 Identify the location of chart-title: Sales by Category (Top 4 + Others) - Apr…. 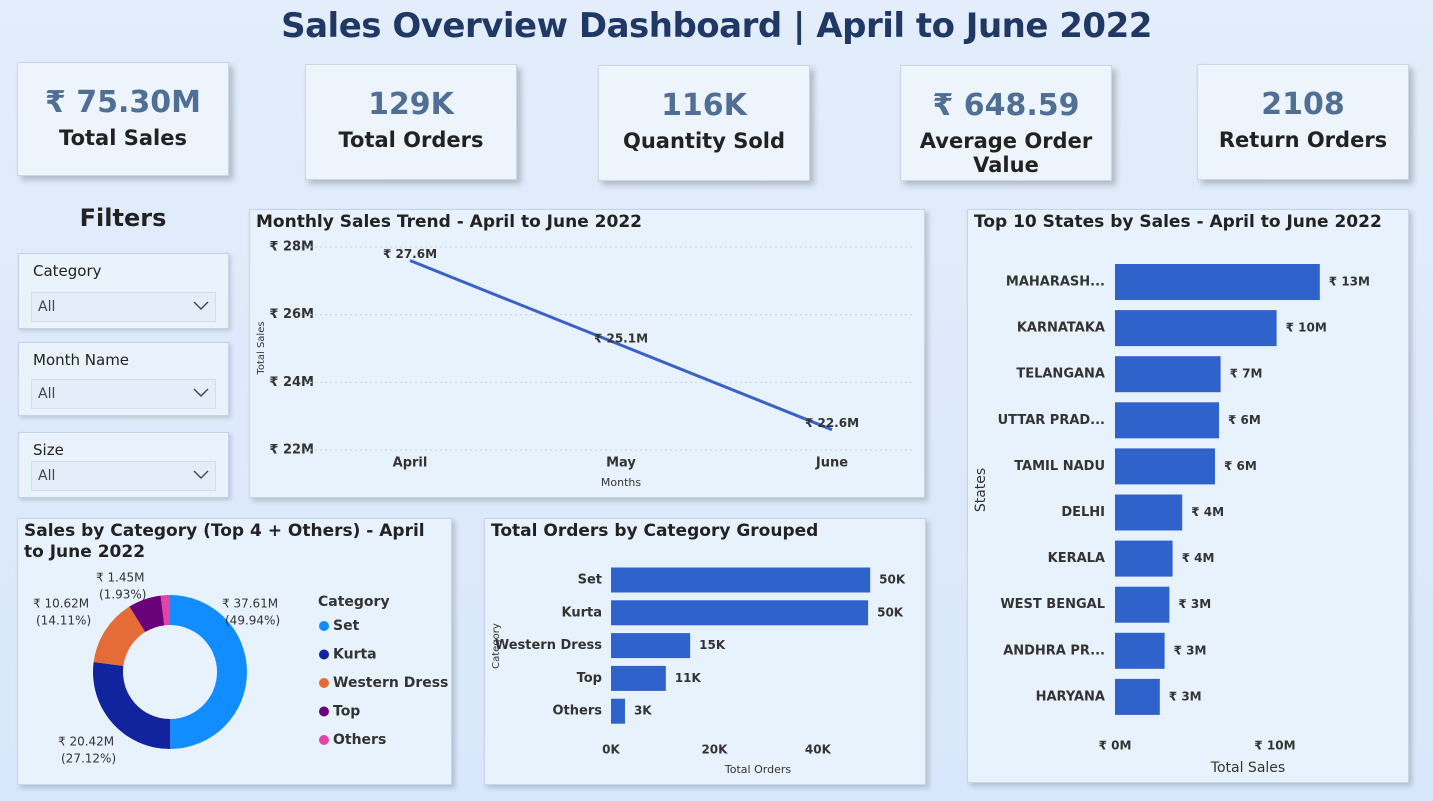
(224, 541).